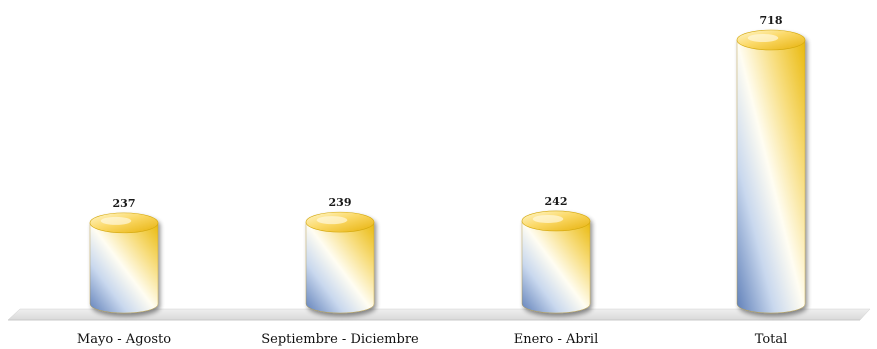 This screenshot has width=877, height=349. I want to click on bar-enero-abril, so click(556, 262).